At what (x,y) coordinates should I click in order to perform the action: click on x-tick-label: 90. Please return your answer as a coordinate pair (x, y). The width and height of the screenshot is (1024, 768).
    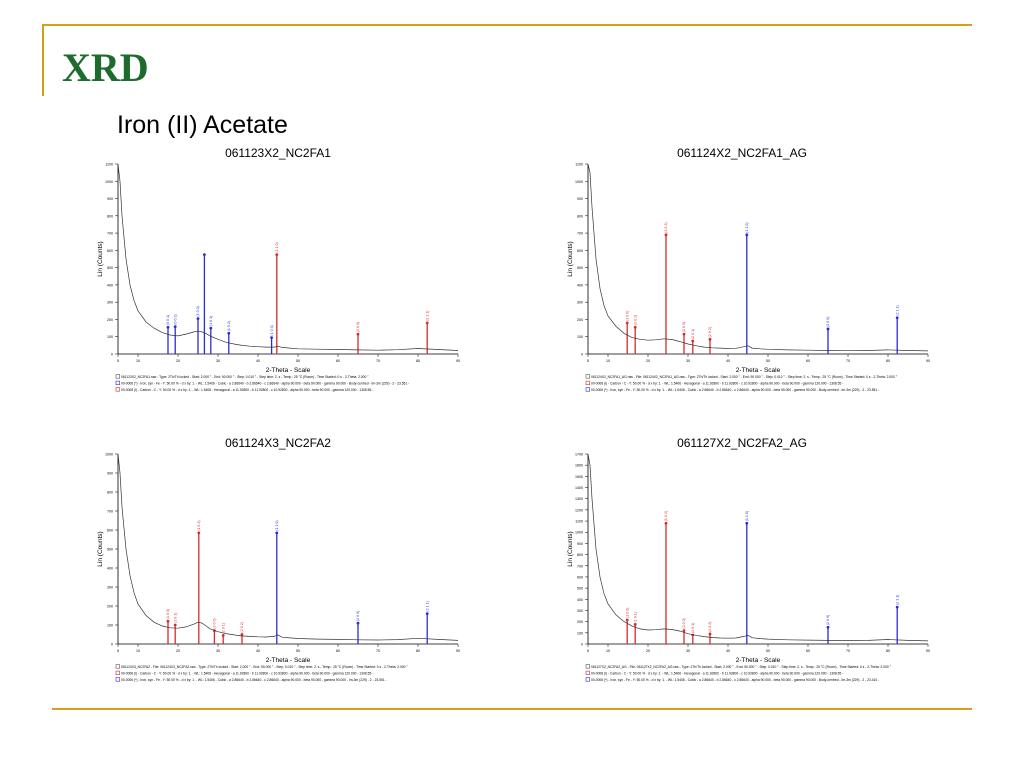
    Looking at the image, I should click on (458, 361).